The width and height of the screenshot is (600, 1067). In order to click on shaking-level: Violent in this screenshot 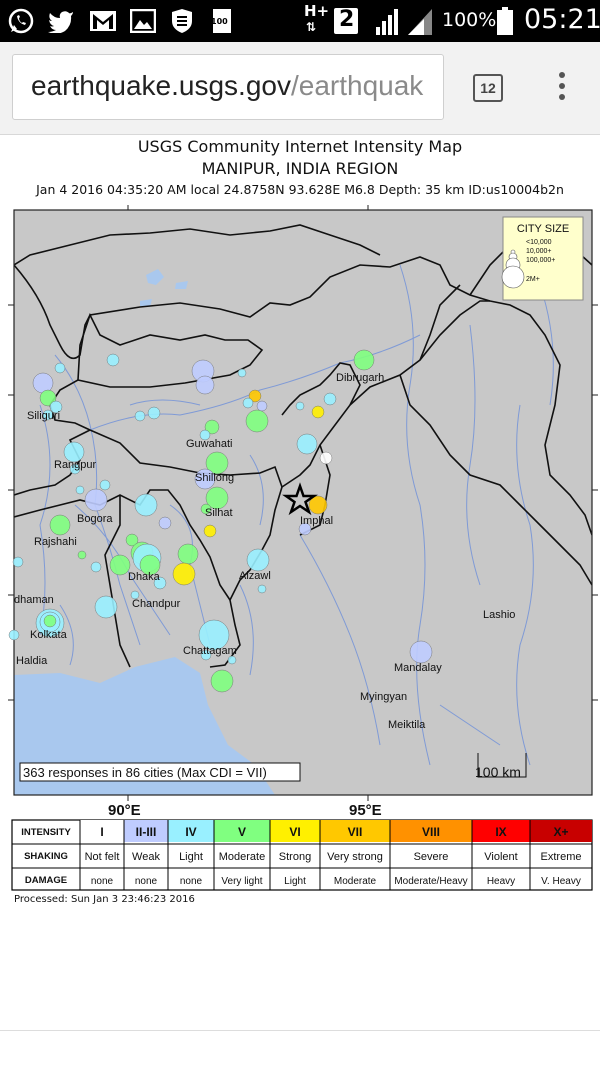, I will do `click(500, 857)`.